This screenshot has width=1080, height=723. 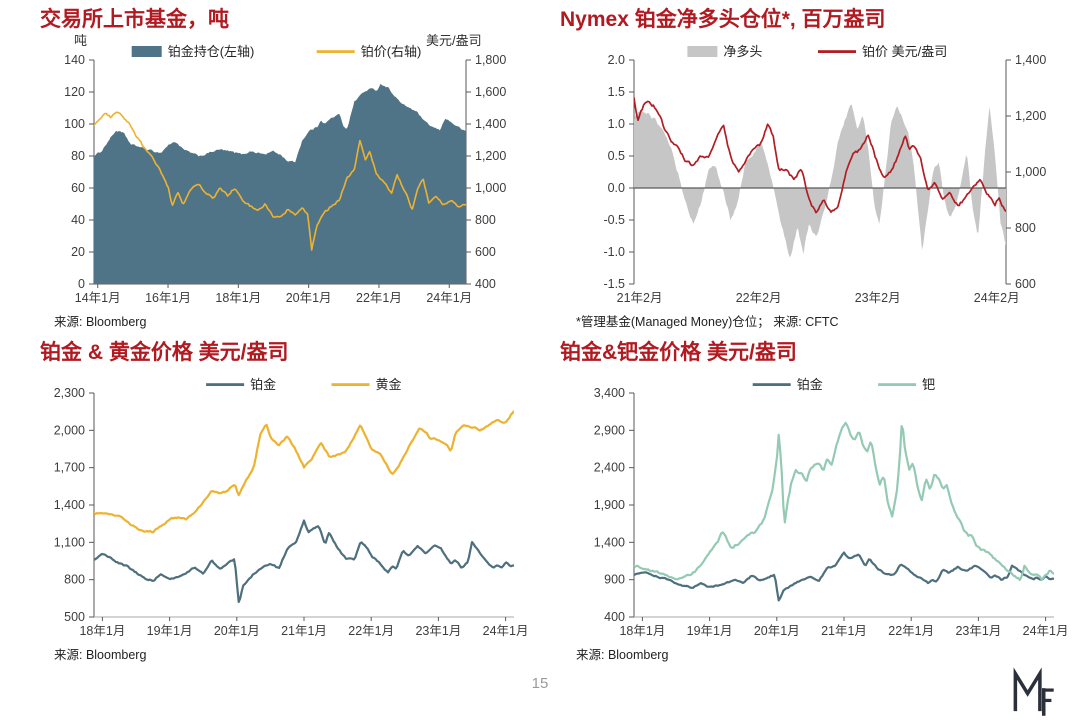 I want to click on right-axis-tick-label: 400, so click(x=485, y=284).